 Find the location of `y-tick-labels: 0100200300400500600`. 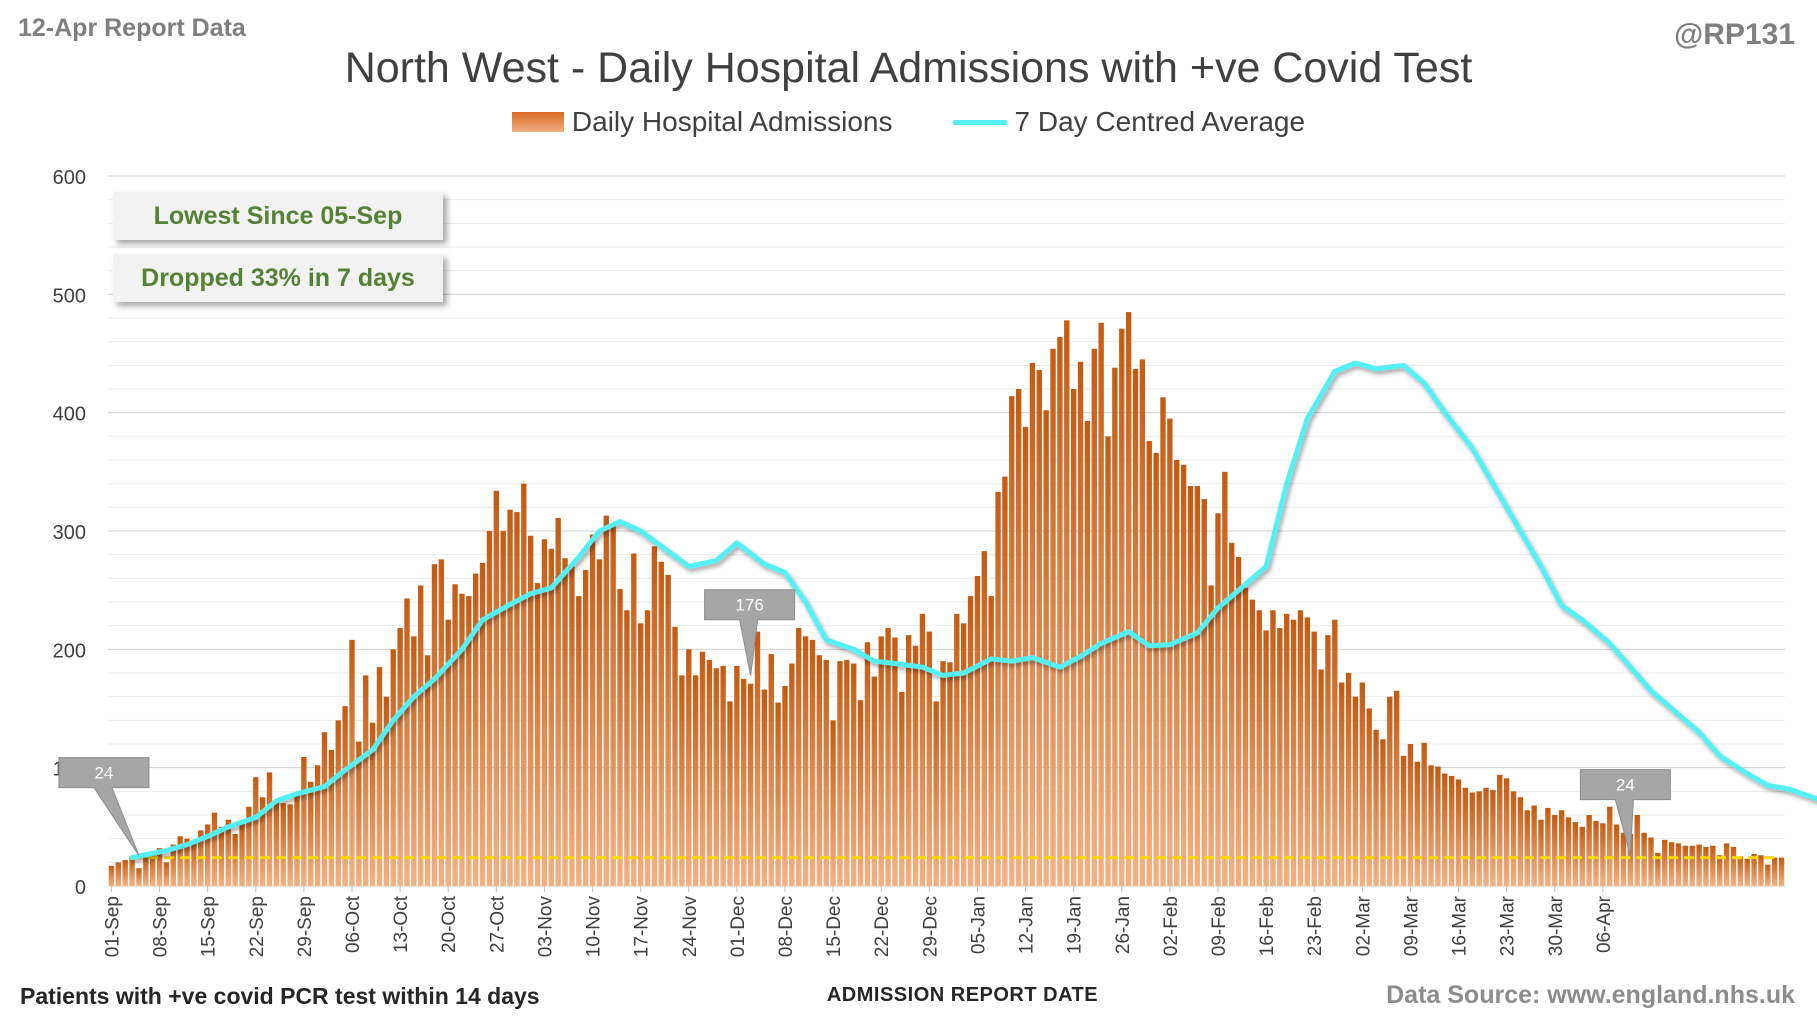

y-tick-labels: 0100200300400500600 is located at coordinates (69, 533).